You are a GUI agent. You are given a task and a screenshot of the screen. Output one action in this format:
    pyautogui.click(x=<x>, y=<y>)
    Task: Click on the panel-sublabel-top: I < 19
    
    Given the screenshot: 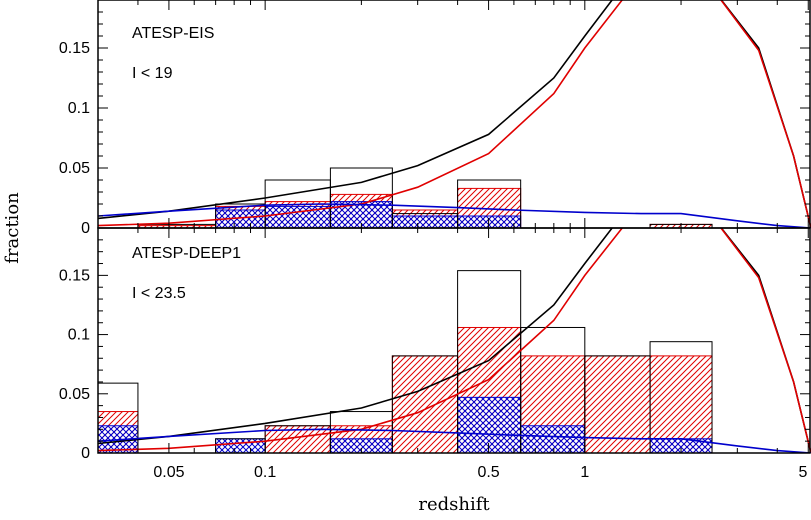 What is the action you would take?
    pyautogui.click(x=152, y=73)
    